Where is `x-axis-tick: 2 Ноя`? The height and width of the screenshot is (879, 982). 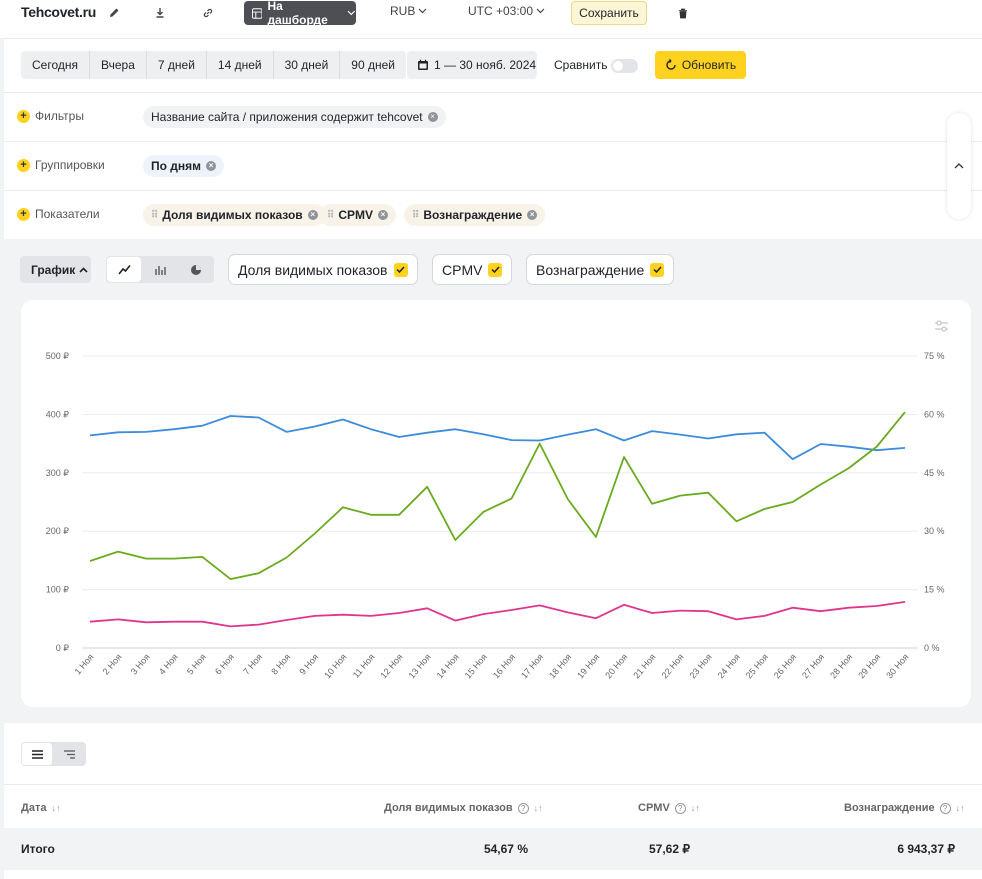 x-axis-tick: 2 Ноя is located at coordinates (112, 664).